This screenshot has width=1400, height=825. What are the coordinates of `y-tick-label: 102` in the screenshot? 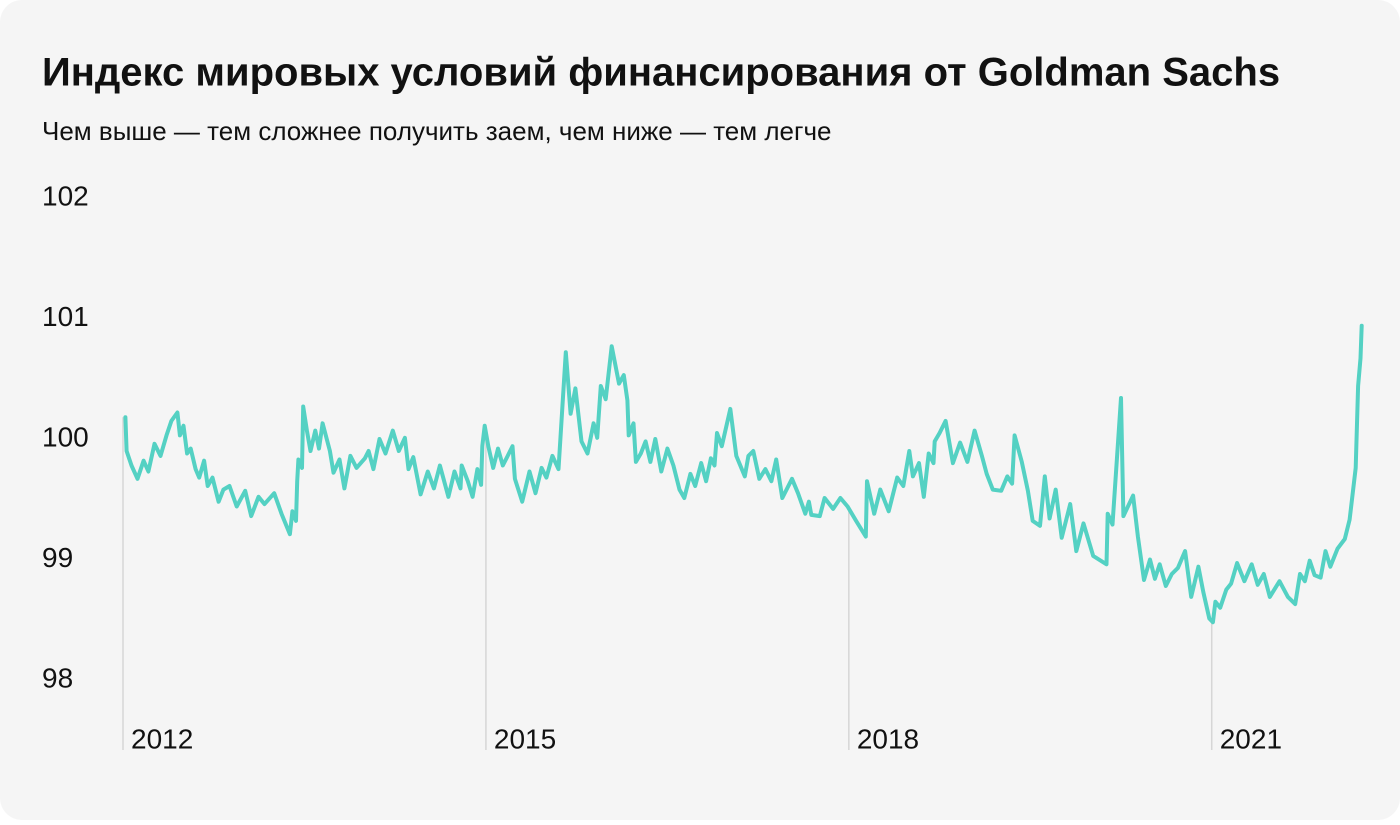 It's located at (65, 195).